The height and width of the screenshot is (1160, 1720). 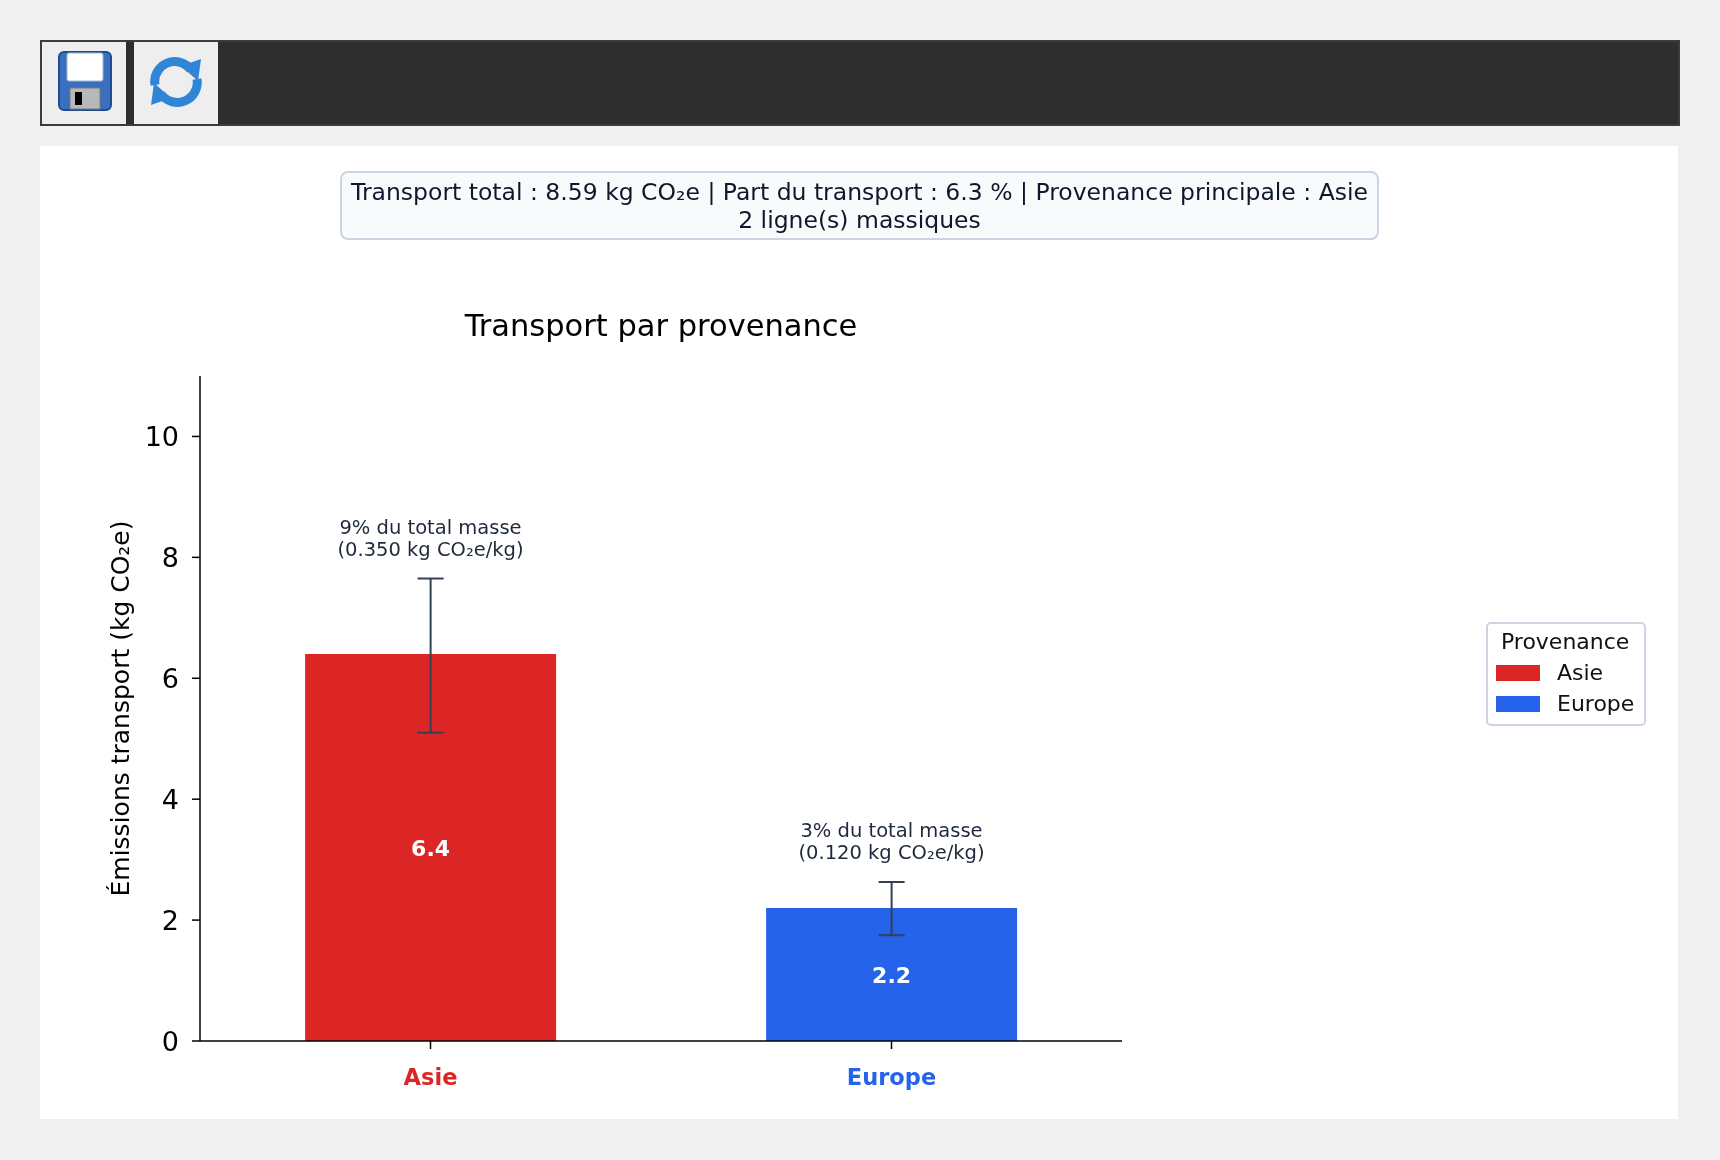 What do you see at coordinates (170, 678) in the screenshot?
I see `y-tick-label: 6` at bounding box center [170, 678].